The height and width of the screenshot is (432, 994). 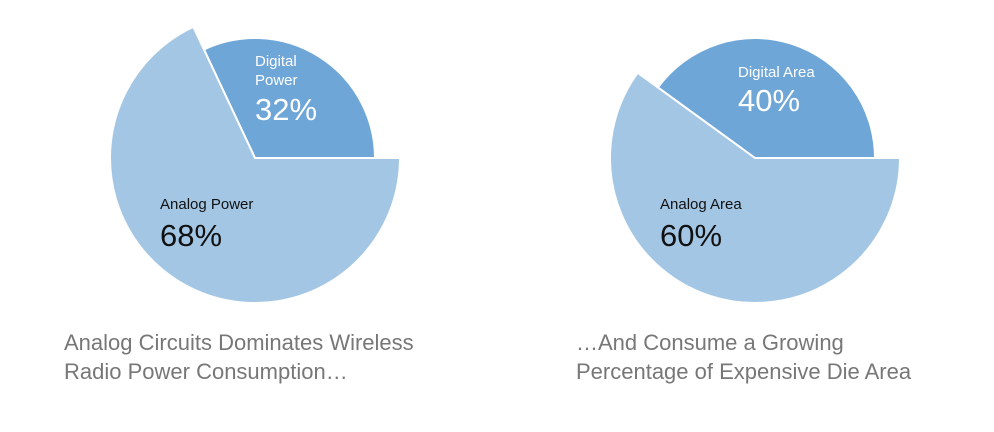 I want to click on slice-label: Digital Area, so click(x=776, y=72).